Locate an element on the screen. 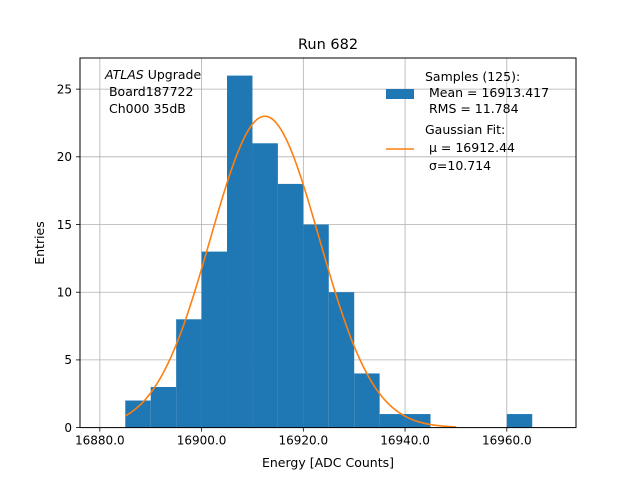 Image resolution: width=640 pixels, height=480 pixels. annotation-channel: Ch000 35dB is located at coordinates (145, 108).